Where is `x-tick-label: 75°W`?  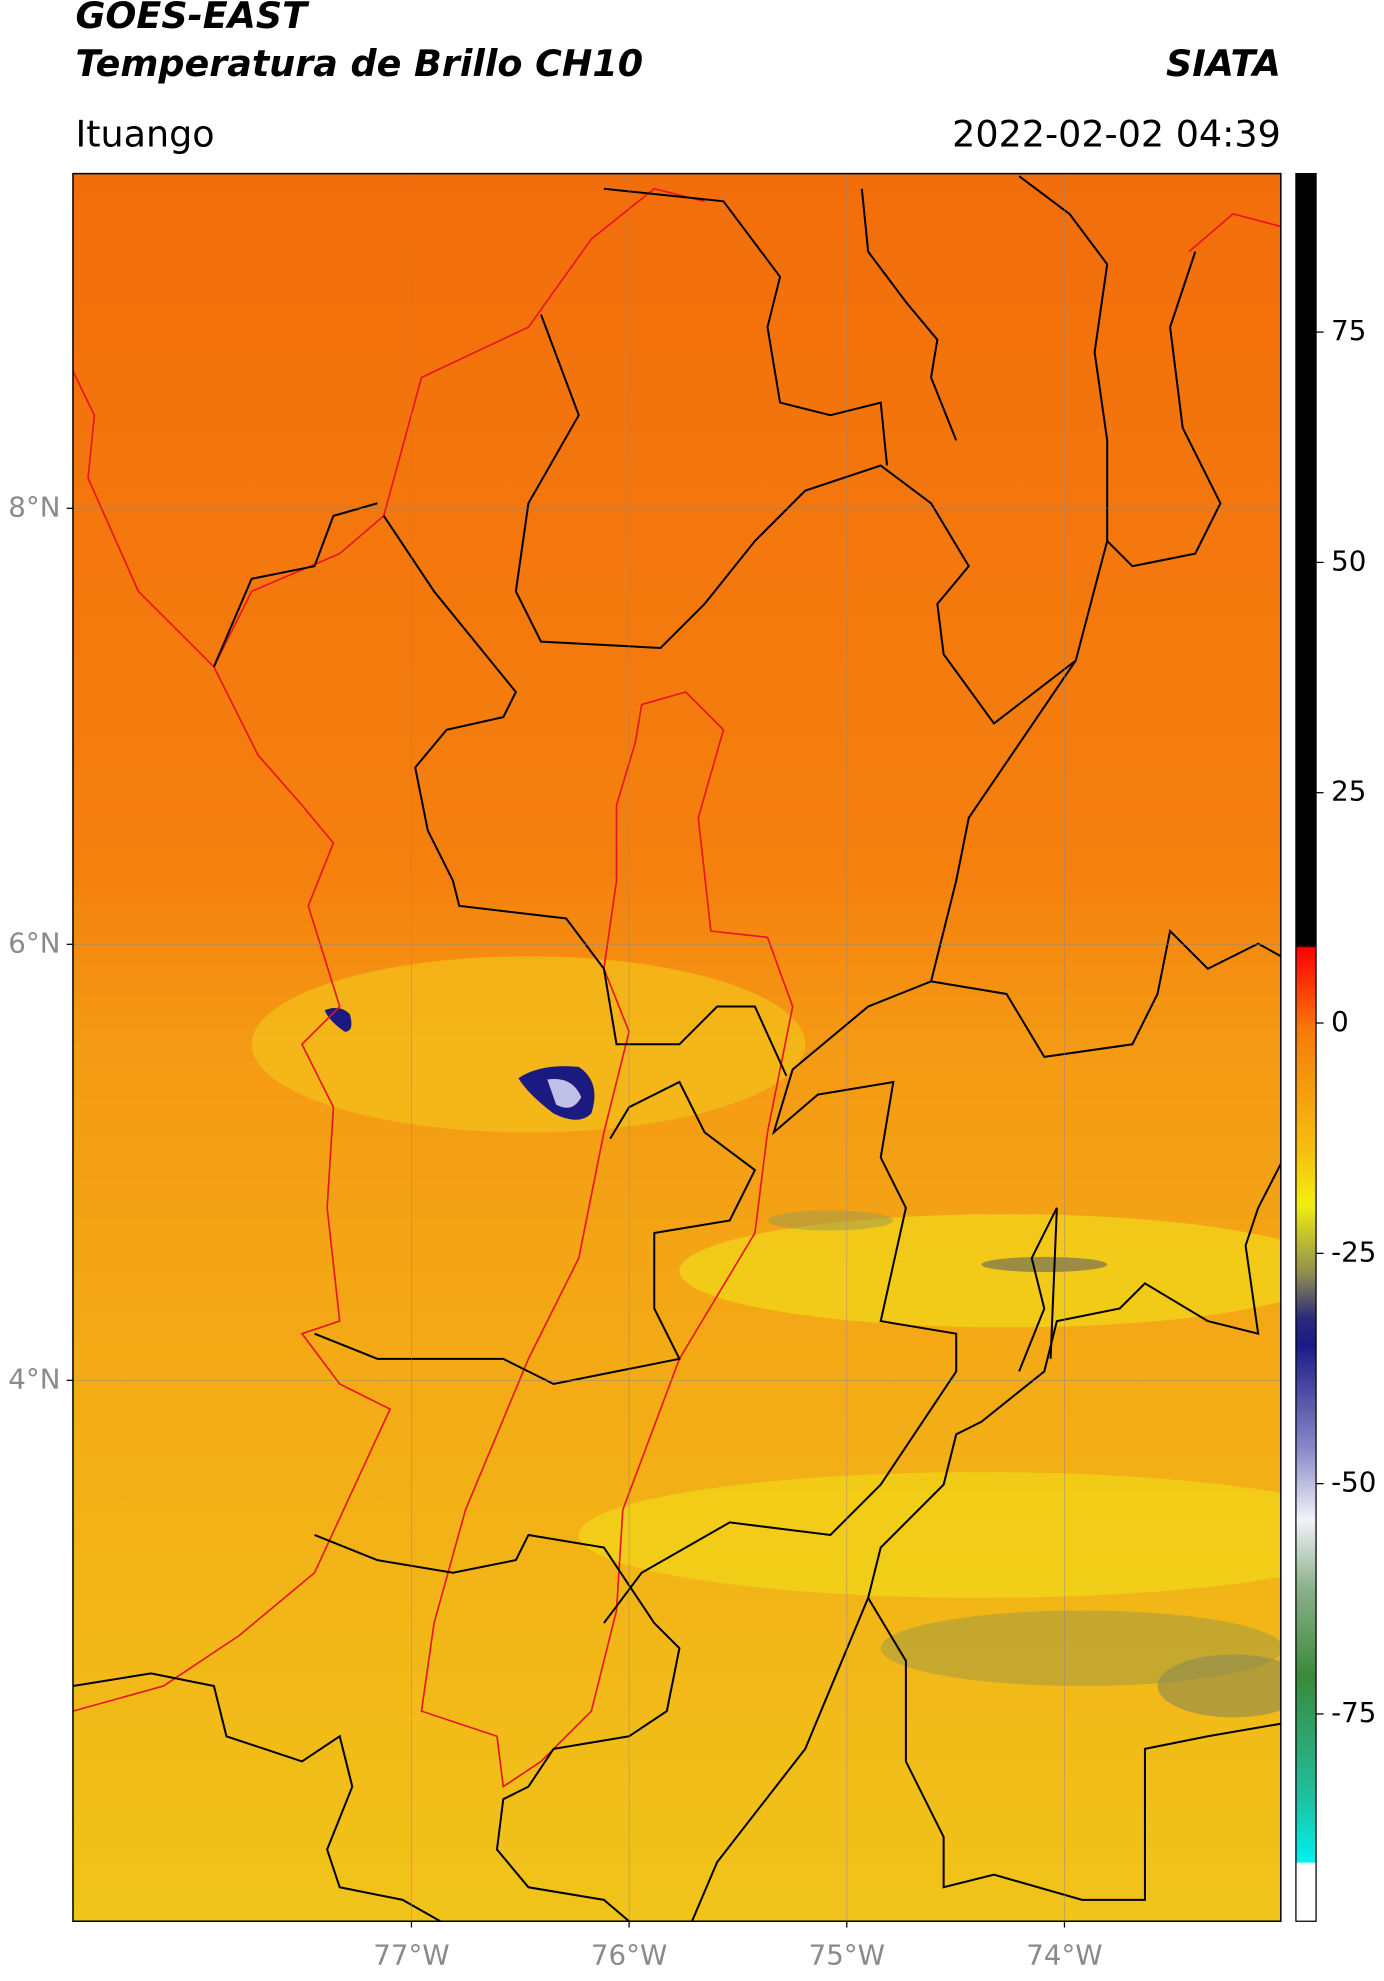
x-tick-label: 75°W is located at coordinates (847, 1954).